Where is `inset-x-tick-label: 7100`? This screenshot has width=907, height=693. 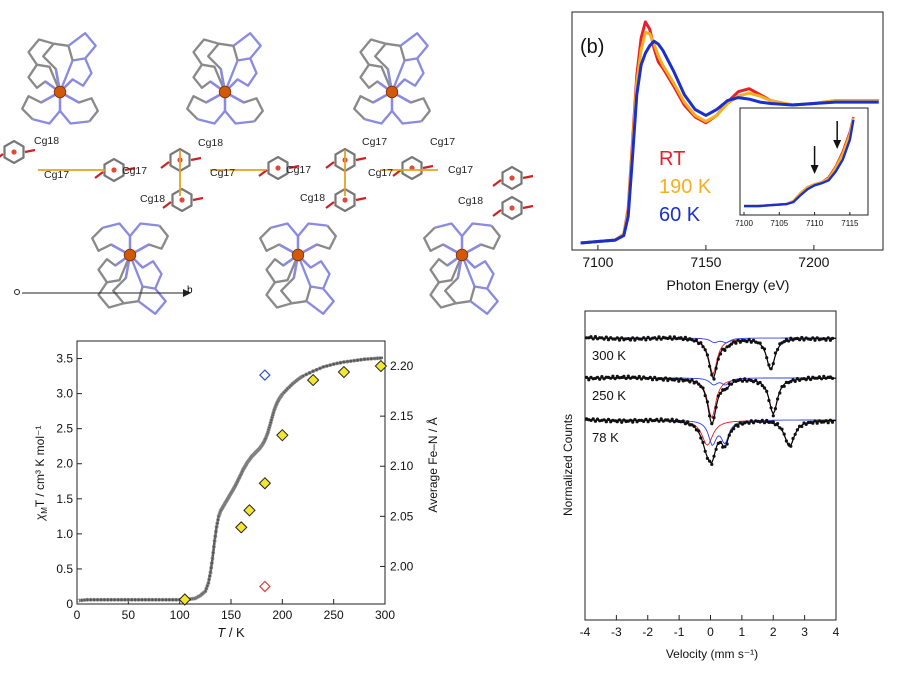 inset-x-tick-label: 7100 is located at coordinates (744, 223).